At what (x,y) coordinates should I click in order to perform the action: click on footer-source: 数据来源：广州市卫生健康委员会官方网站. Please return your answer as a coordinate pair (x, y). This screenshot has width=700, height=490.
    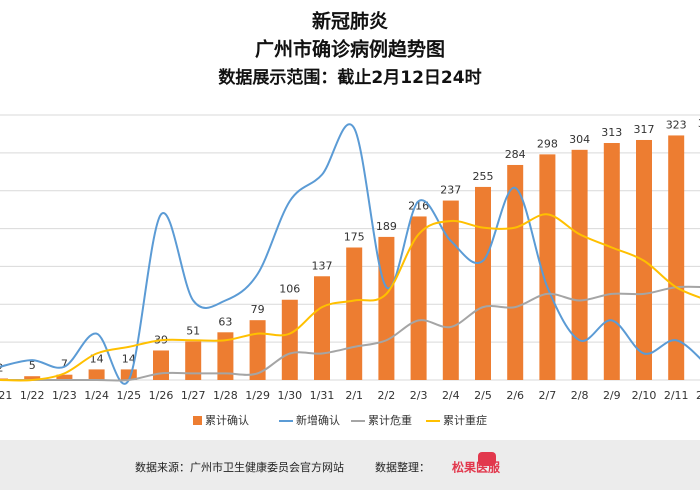
    Looking at the image, I should click on (239, 467).